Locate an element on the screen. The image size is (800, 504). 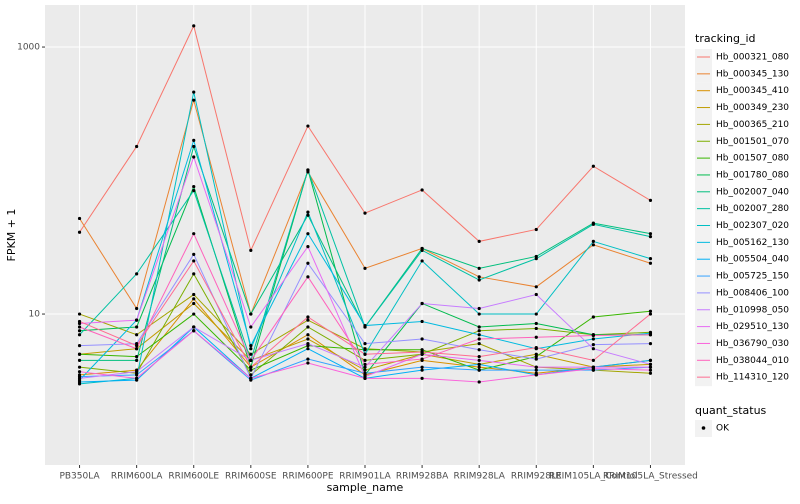
x-tick-label: RRIM600LA is located at coordinates (137, 477).